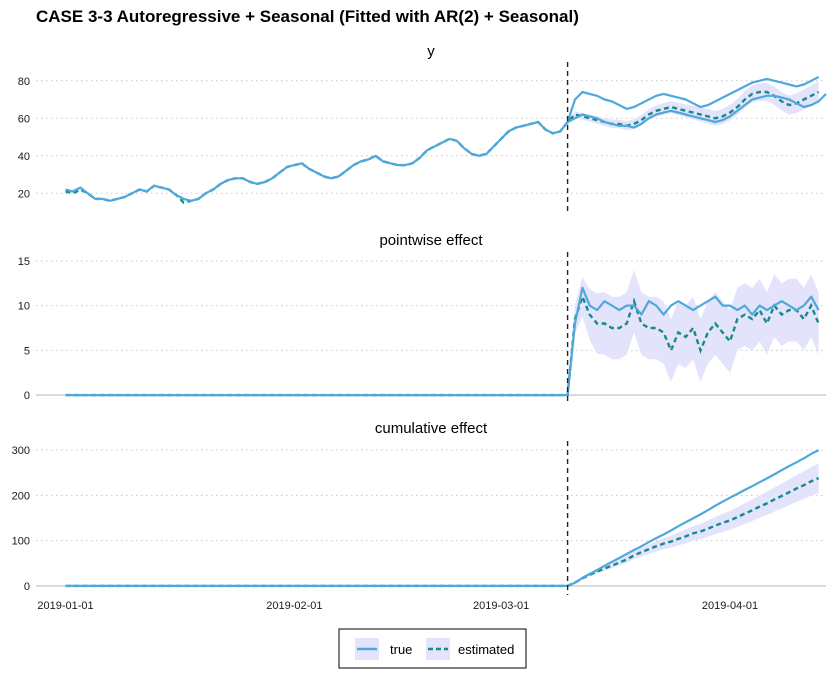  Describe the element at coordinates (431, 240) in the screenshot. I see `panel-title: pointwise effect` at that location.